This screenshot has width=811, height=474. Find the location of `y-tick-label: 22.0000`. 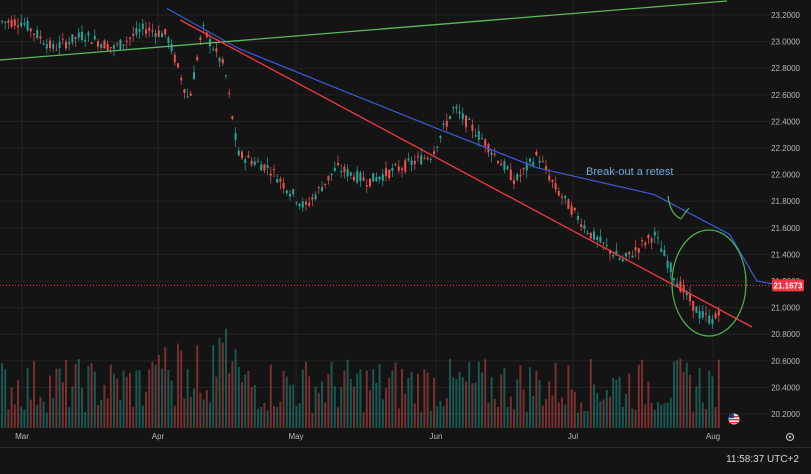

y-tick-label: 22.0000 is located at coordinates (785, 175).